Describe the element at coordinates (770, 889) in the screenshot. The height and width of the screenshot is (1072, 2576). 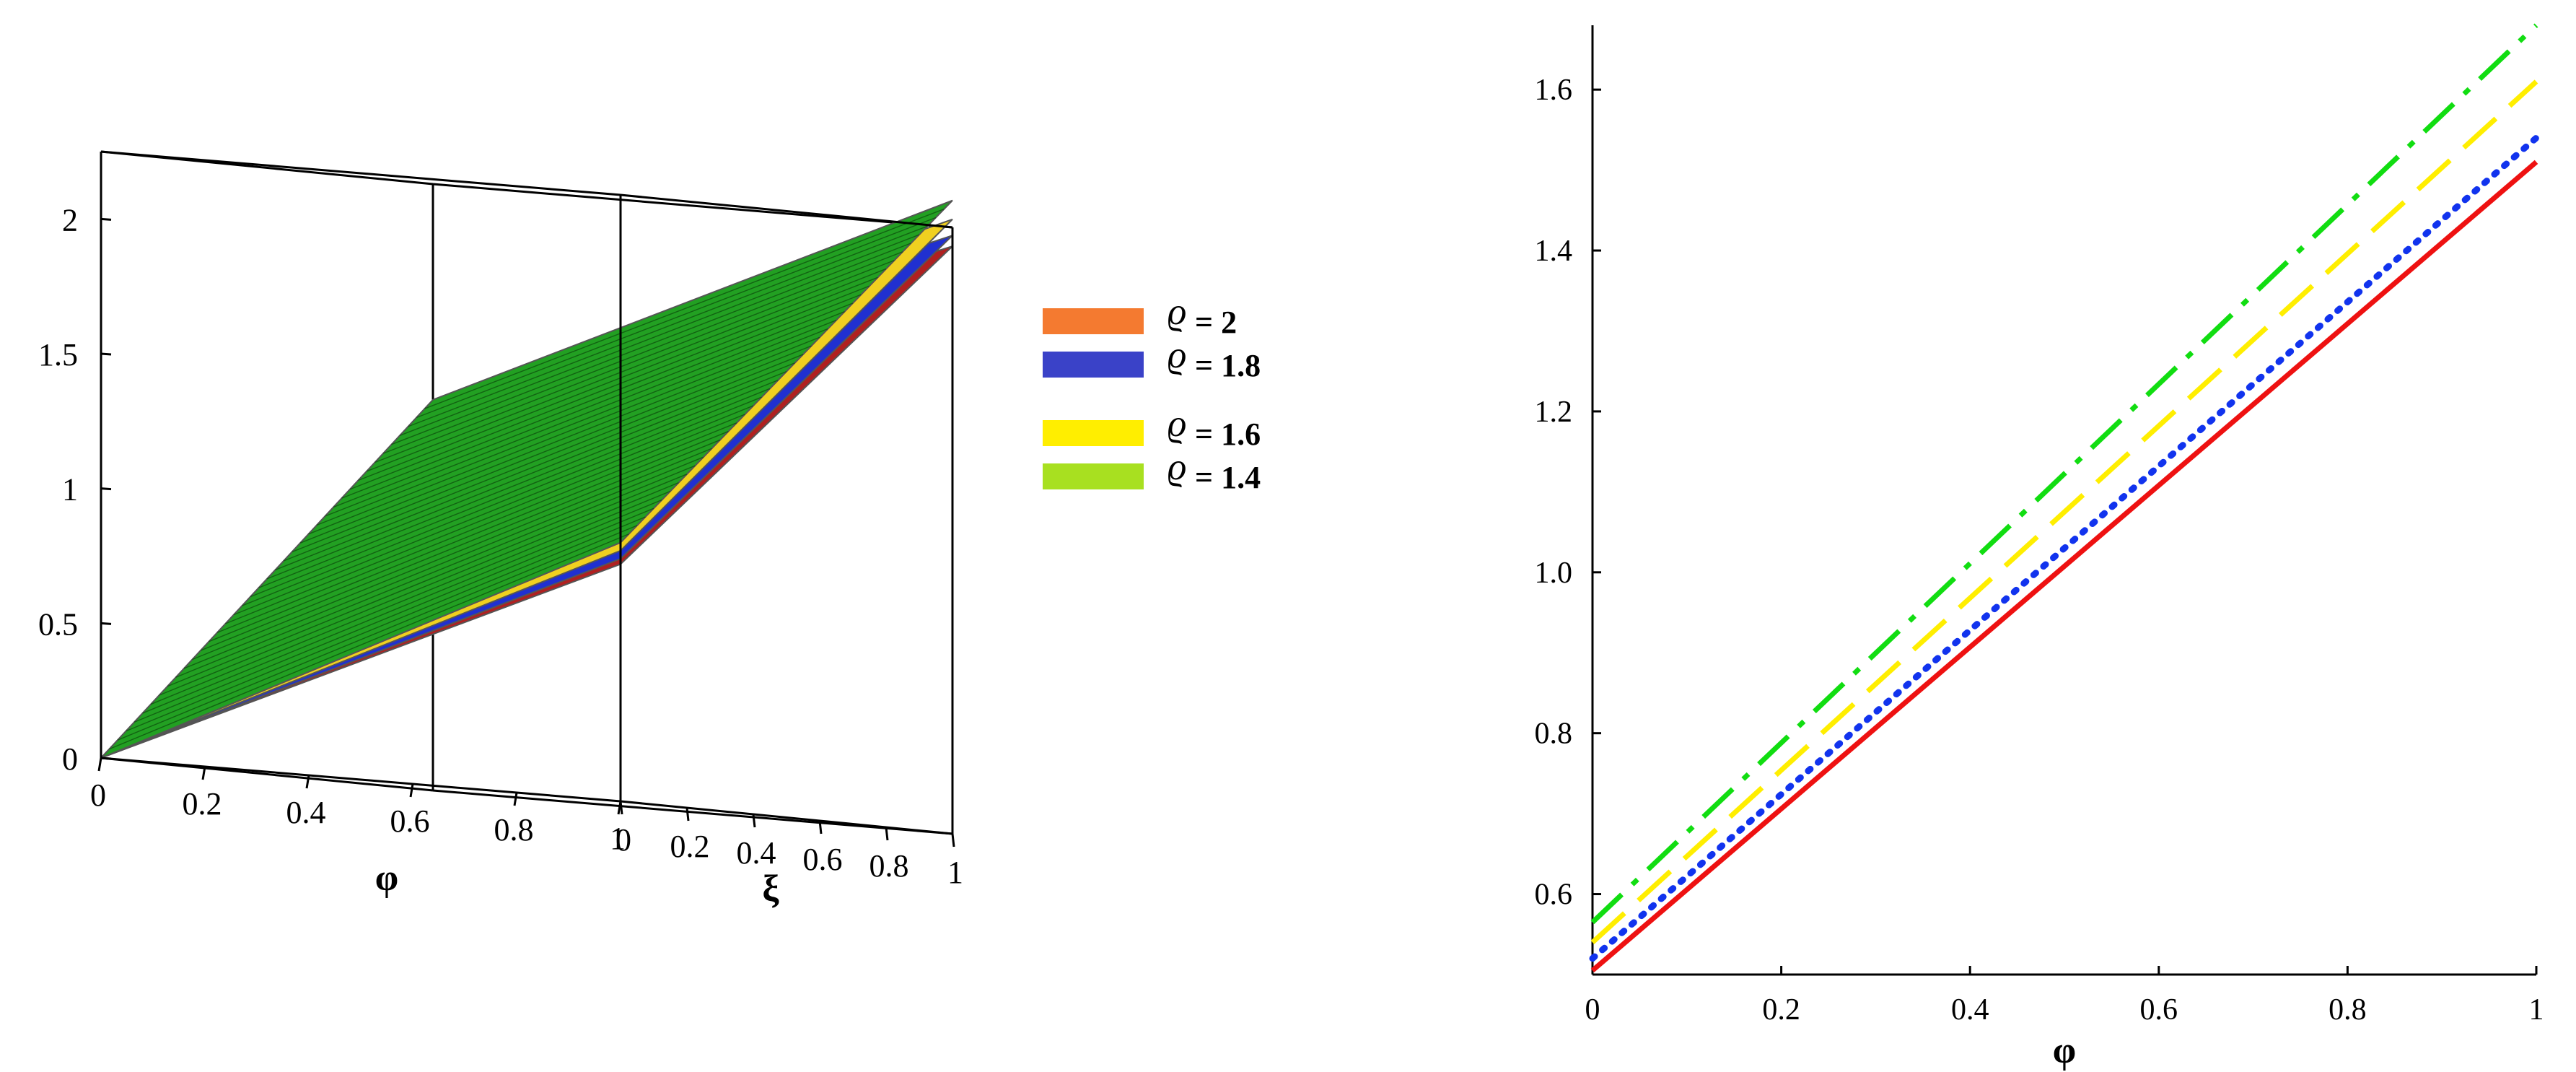
I see `xi-axis-label: ξ` at that location.